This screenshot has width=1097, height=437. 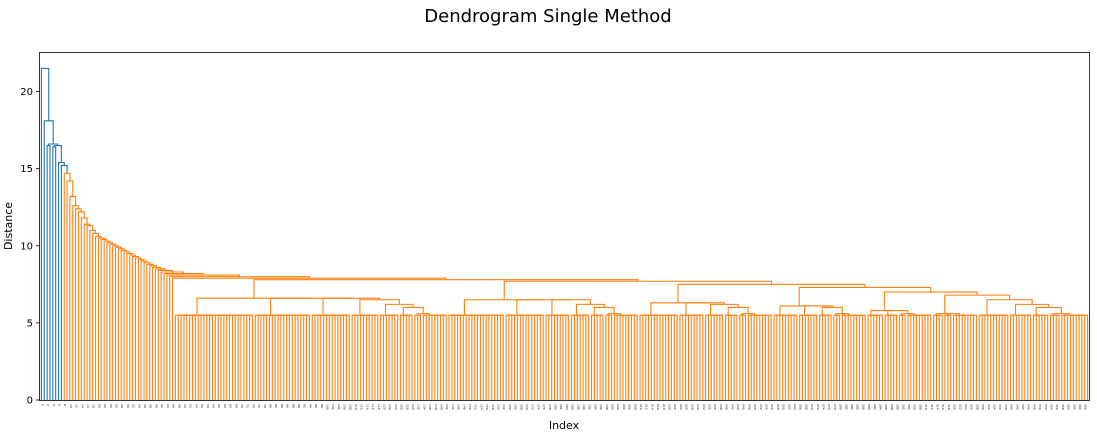 I want to click on leaf-tick-label: 66, so click(x=231, y=406).